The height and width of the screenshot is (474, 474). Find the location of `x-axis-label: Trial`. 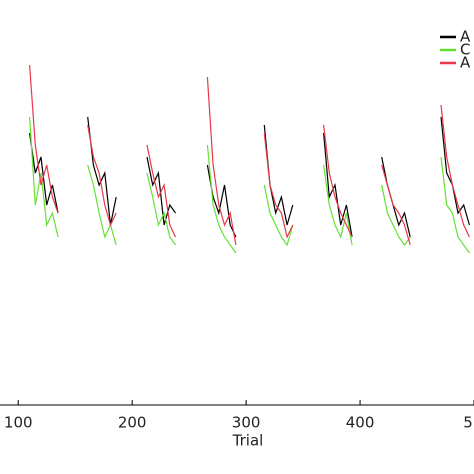

x-axis-label: Trial is located at coordinates (248, 441).